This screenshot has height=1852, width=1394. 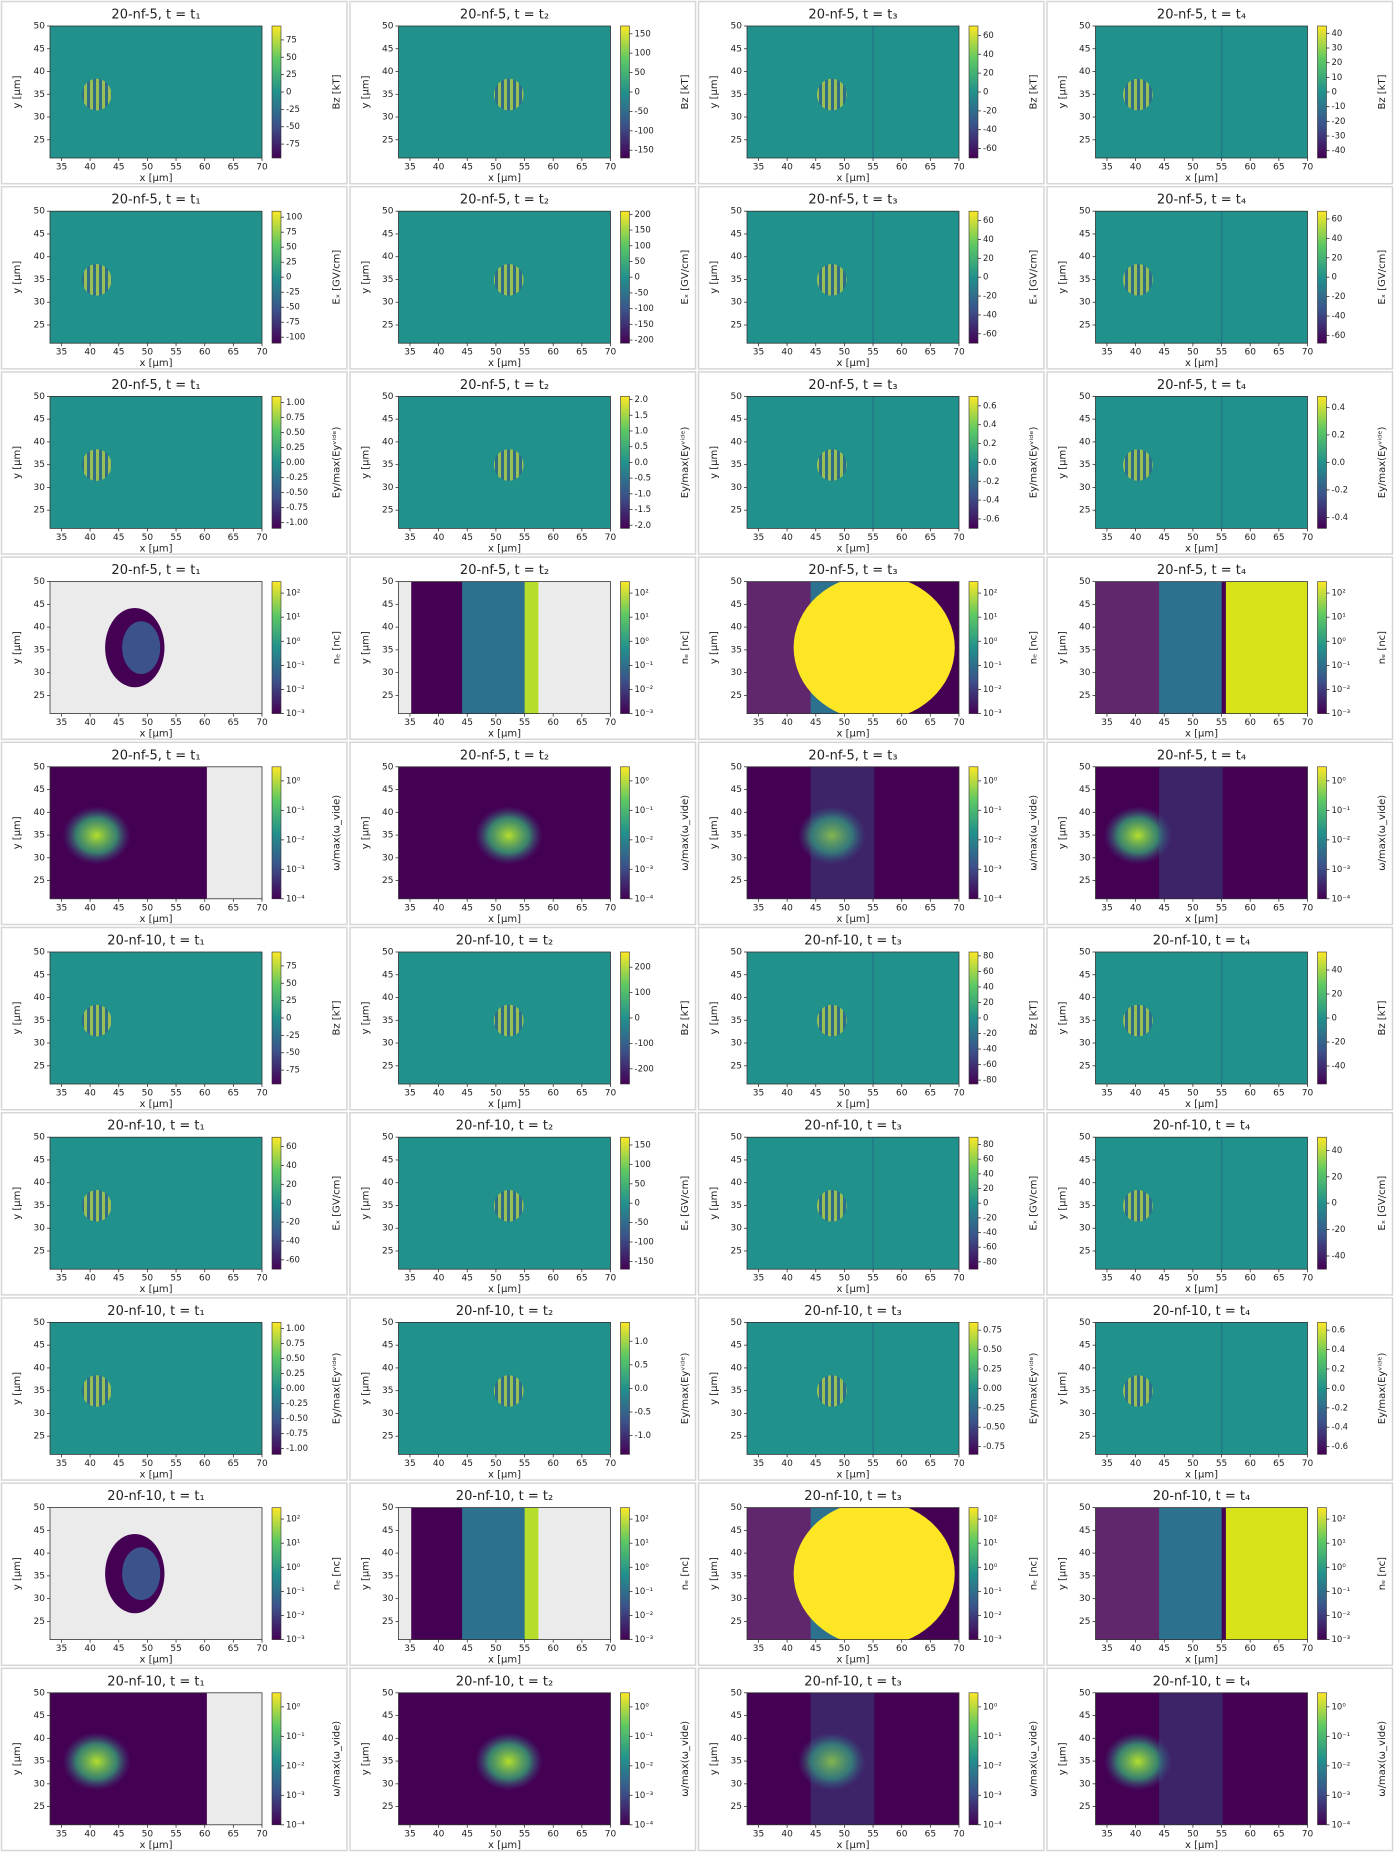 What do you see at coordinates (1339, 107) in the screenshot?
I see `colorbar-tick-label: -10` at bounding box center [1339, 107].